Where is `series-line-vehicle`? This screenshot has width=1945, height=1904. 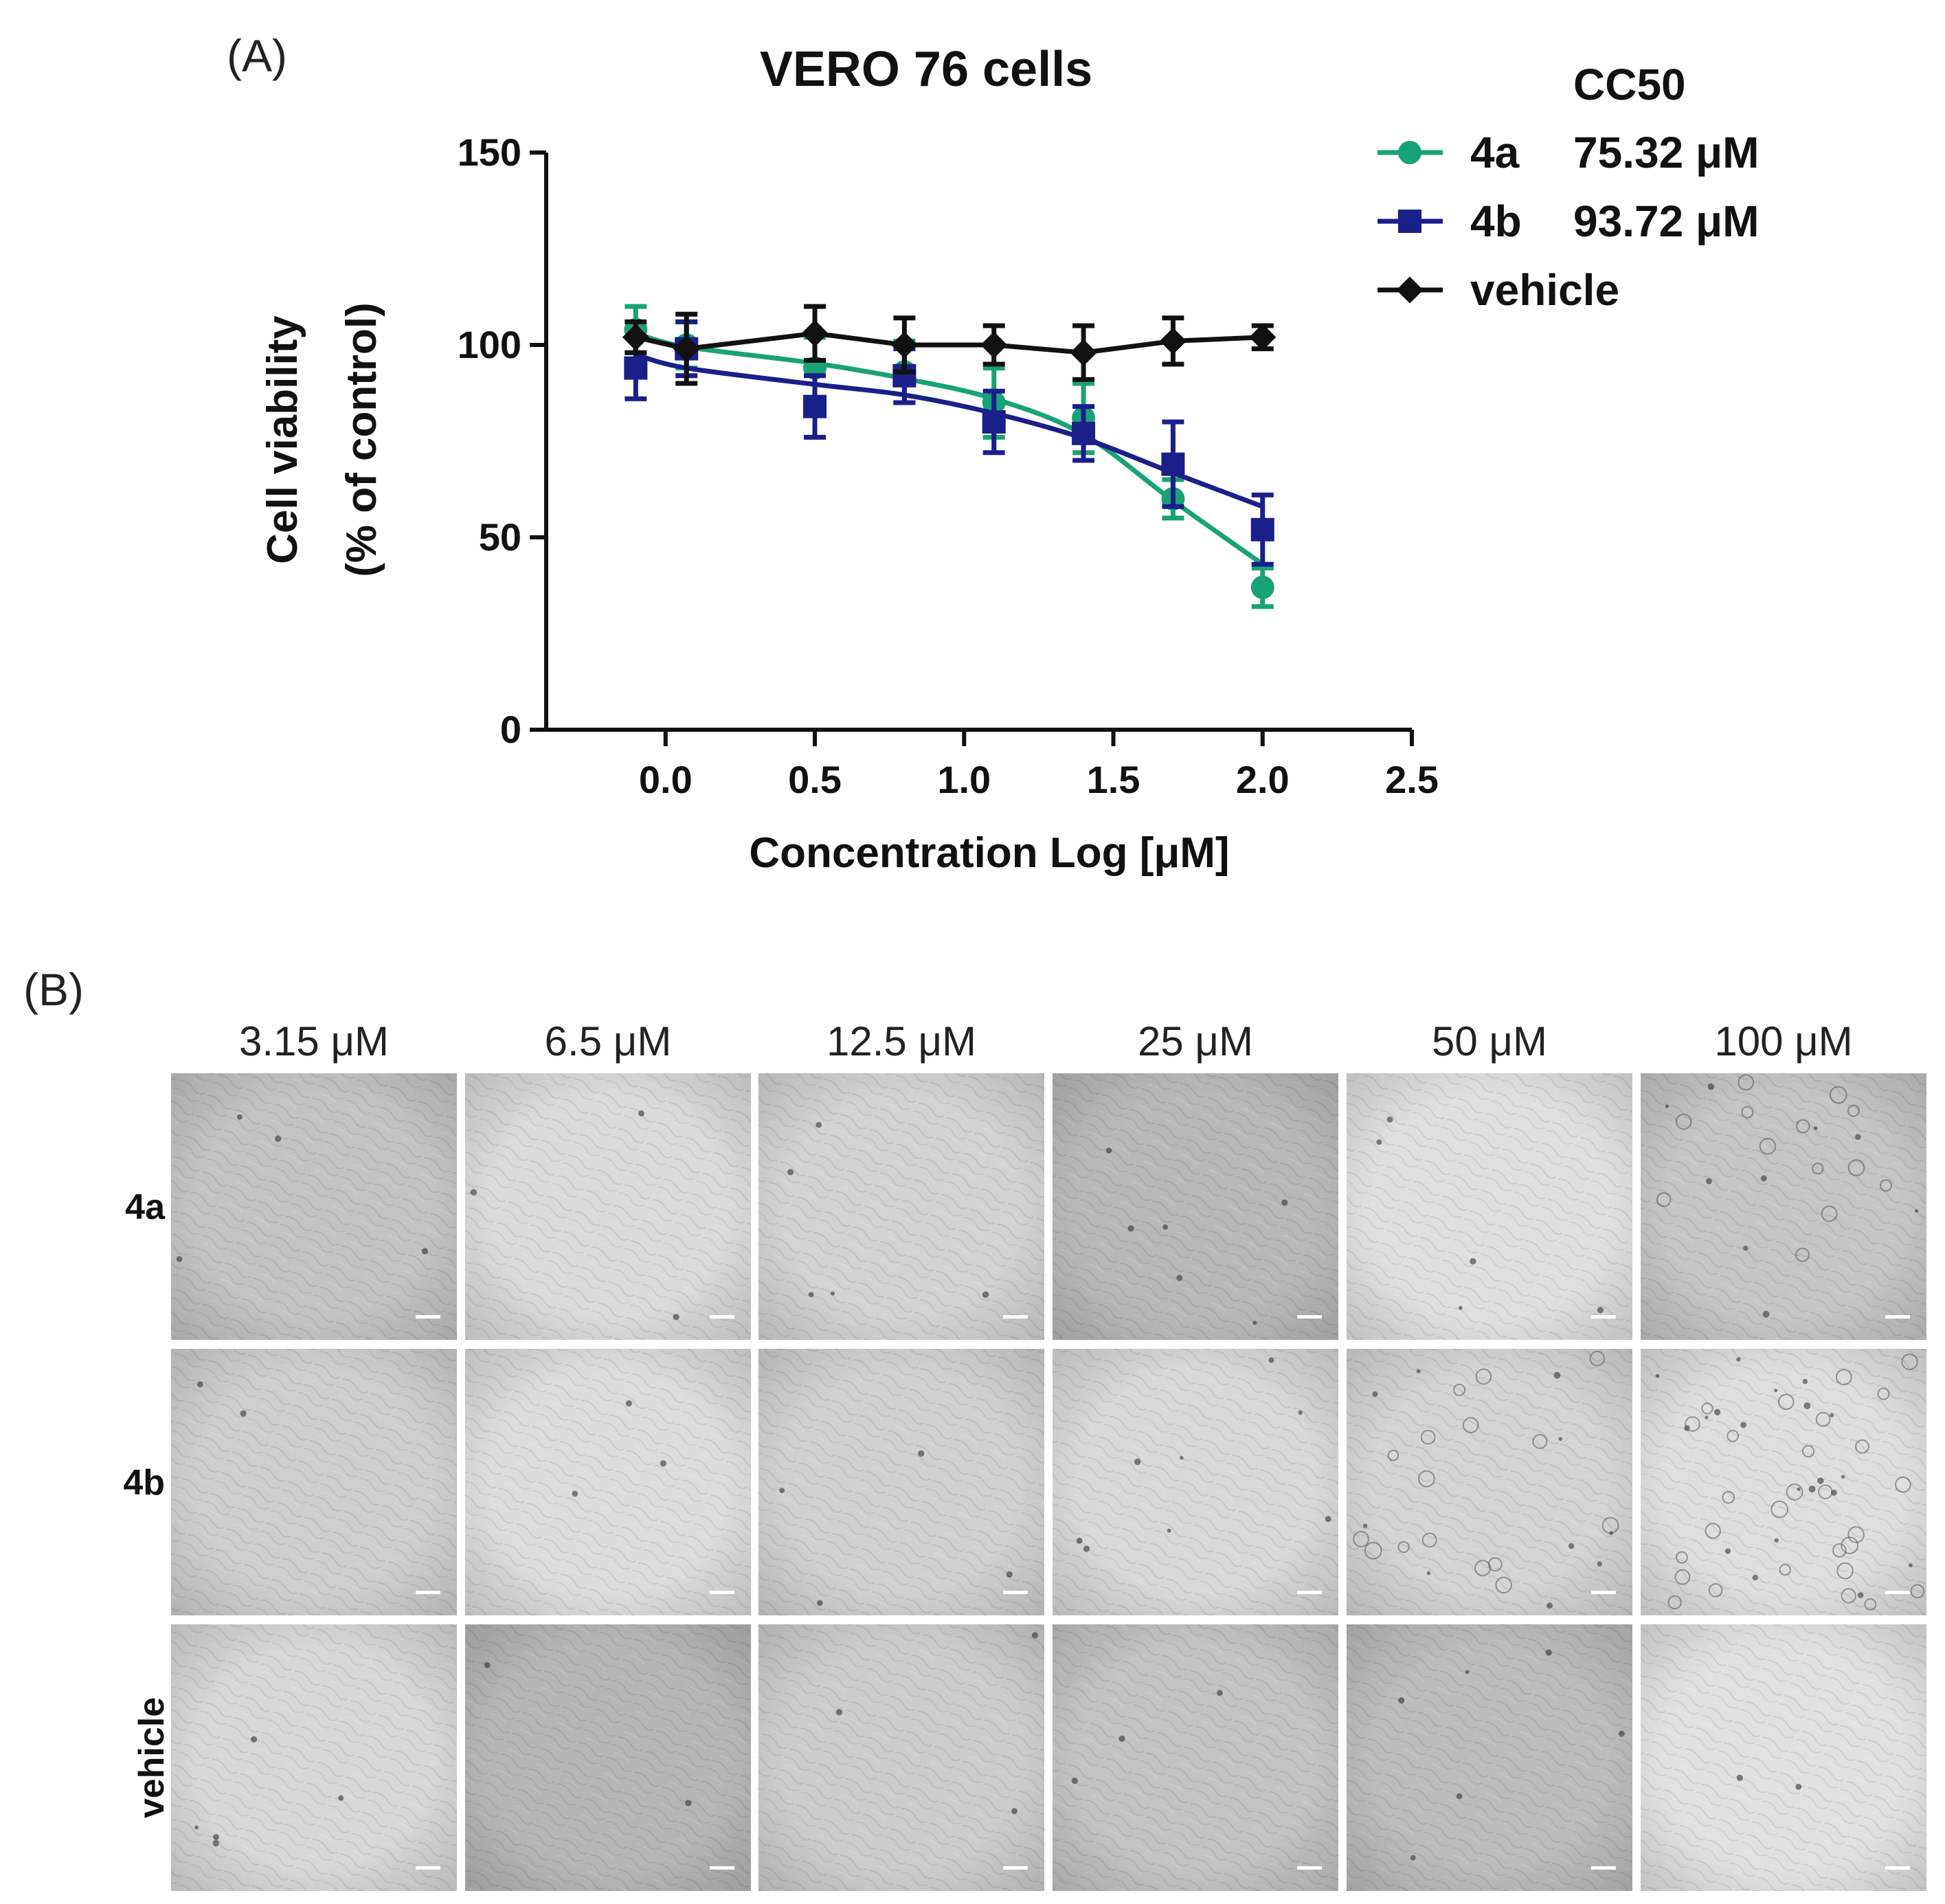
series-line-vehicle is located at coordinates (949, 343).